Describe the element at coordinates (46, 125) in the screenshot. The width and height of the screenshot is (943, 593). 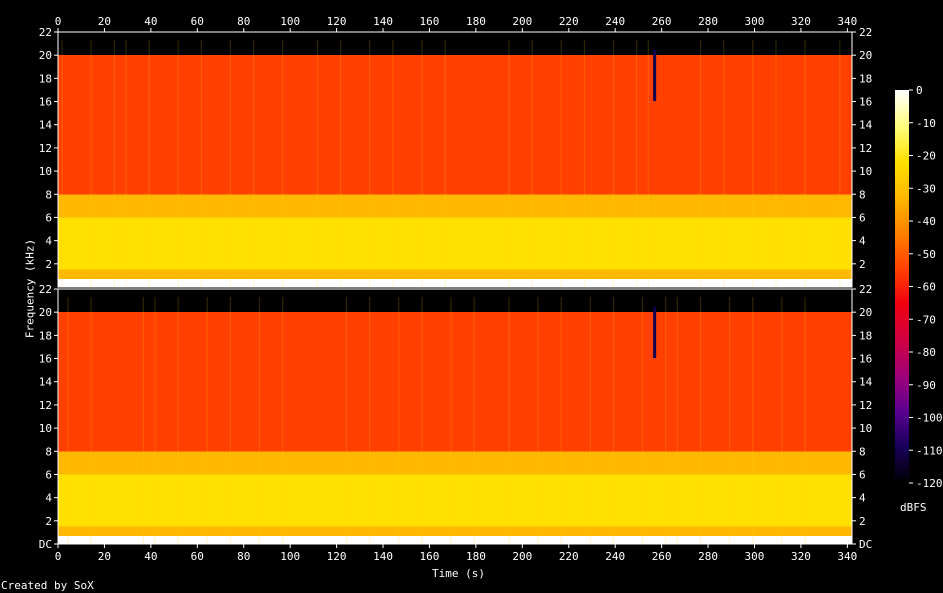
I see `y-tick-label-left: 14` at that location.